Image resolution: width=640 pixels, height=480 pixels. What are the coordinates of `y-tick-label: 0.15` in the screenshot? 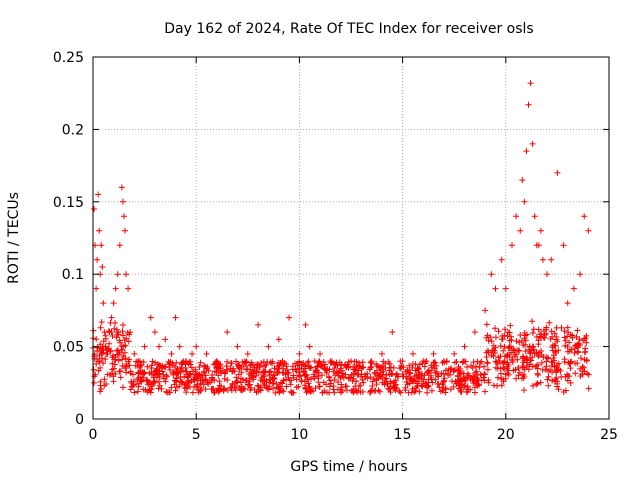 It's located at (68, 203).